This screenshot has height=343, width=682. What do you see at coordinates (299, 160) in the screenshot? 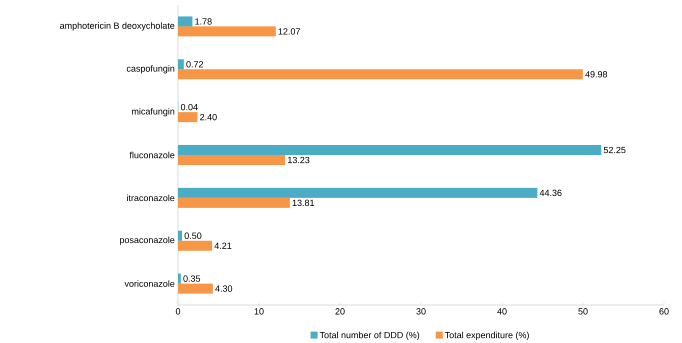
I see `data-label: 13.23` at bounding box center [299, 160].